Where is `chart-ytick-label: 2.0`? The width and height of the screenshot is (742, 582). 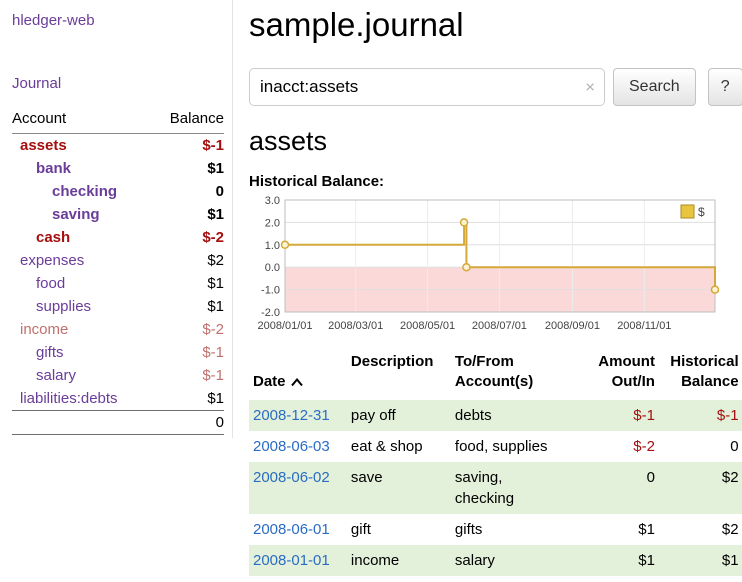
chart-ytick-label: 2.0 is located at coordinates (272, 223).